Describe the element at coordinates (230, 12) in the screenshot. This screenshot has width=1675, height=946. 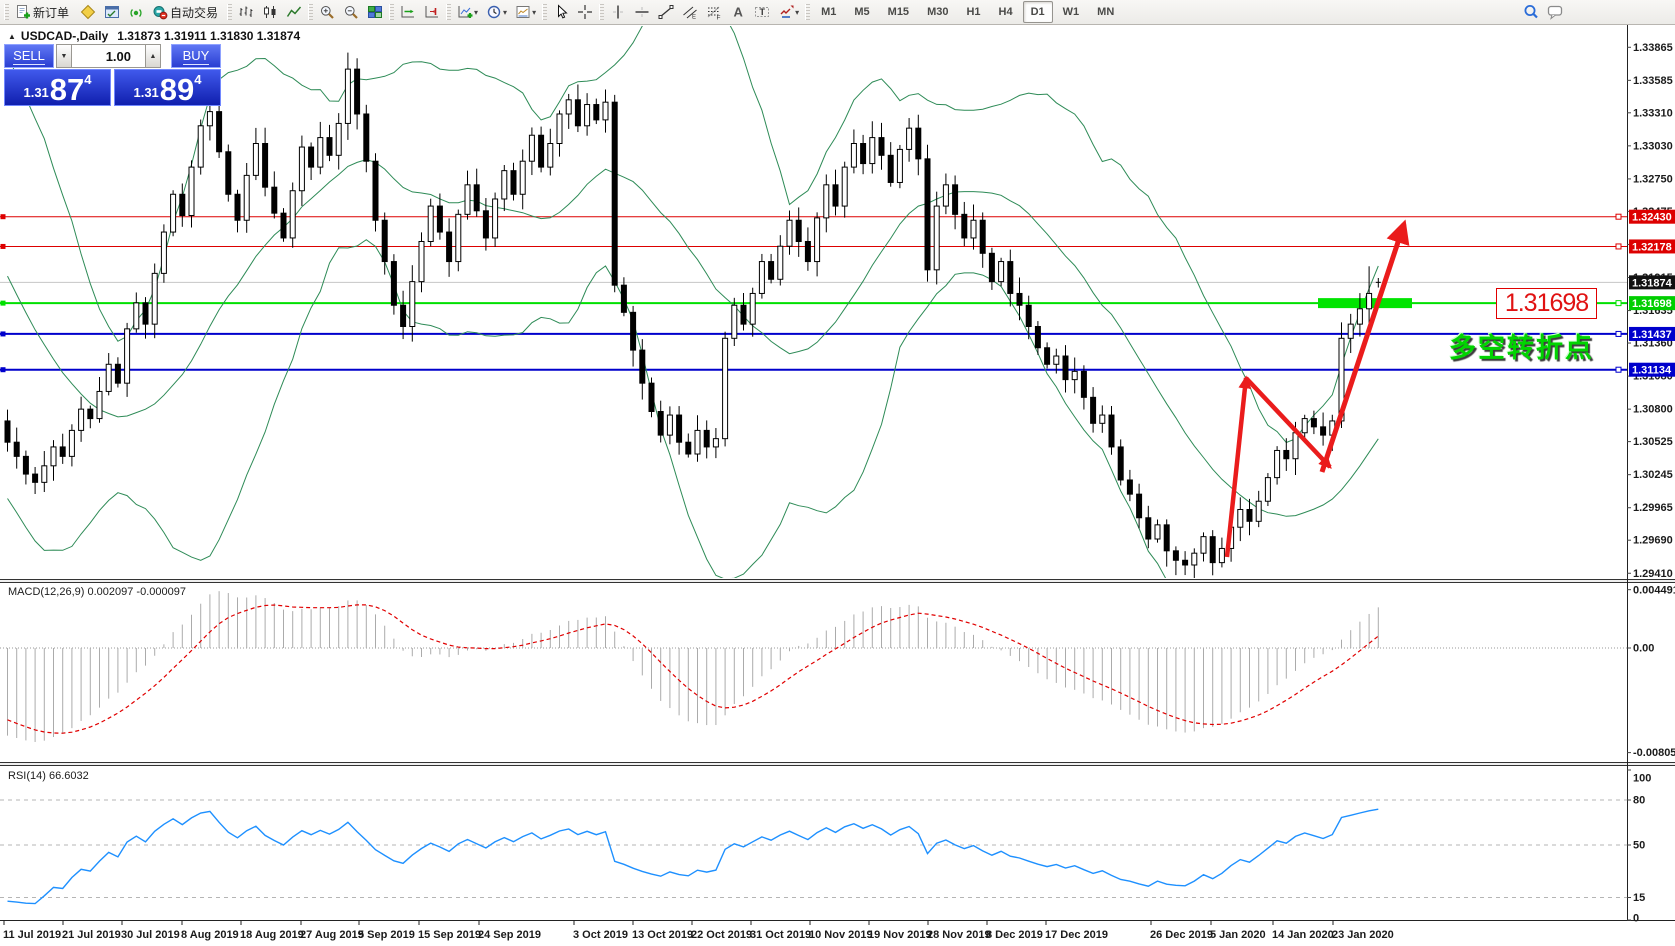
I see `toolbar-grip` at that location.